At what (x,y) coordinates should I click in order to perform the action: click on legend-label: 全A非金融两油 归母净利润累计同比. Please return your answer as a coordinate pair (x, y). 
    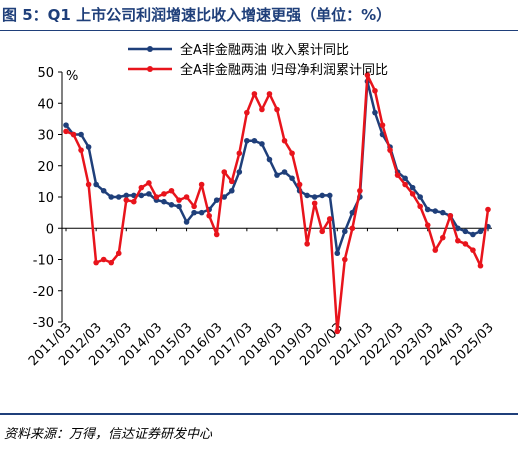
    Looking at the image, I should click on (284, 70).